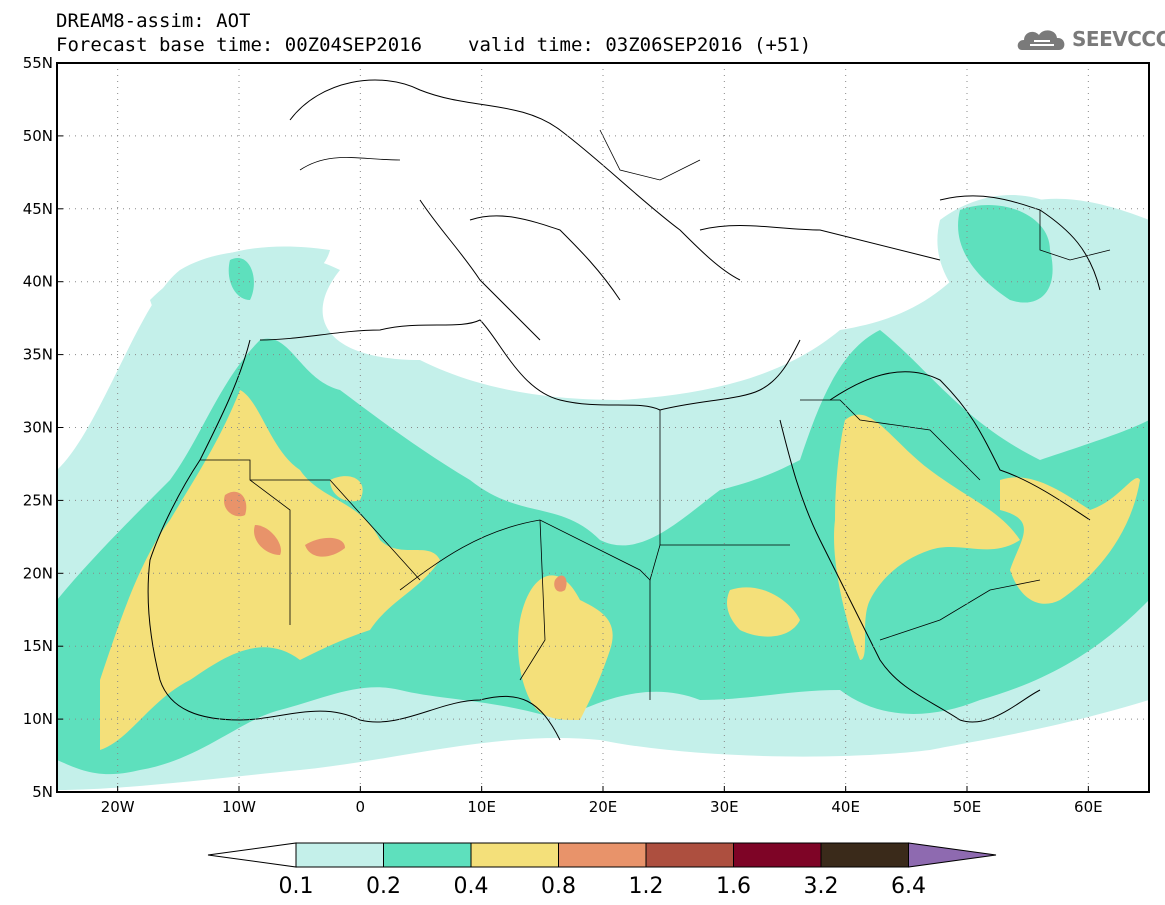 Image resolution: width=1165 pixels, height=905 pixels. What do you see at coordinates (38, 63) in the screenshot?
I see `y-tick-label: 55N` at bounding box center [38, 63].